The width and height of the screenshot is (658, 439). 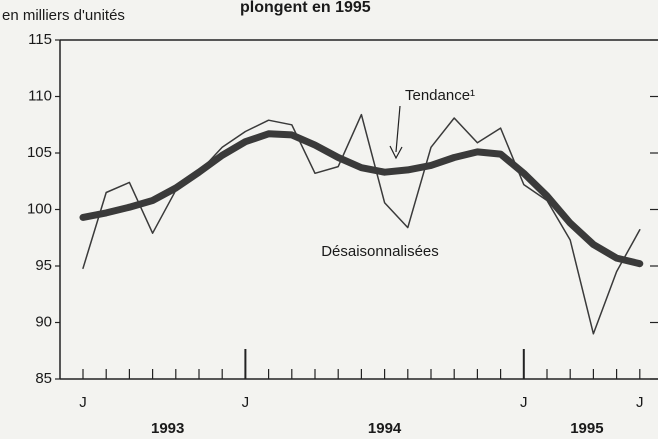 What do you see at coordinates (43, 265) in the screenshot?
I see `y-tick-label: 95` at bounding box center [43, 265].